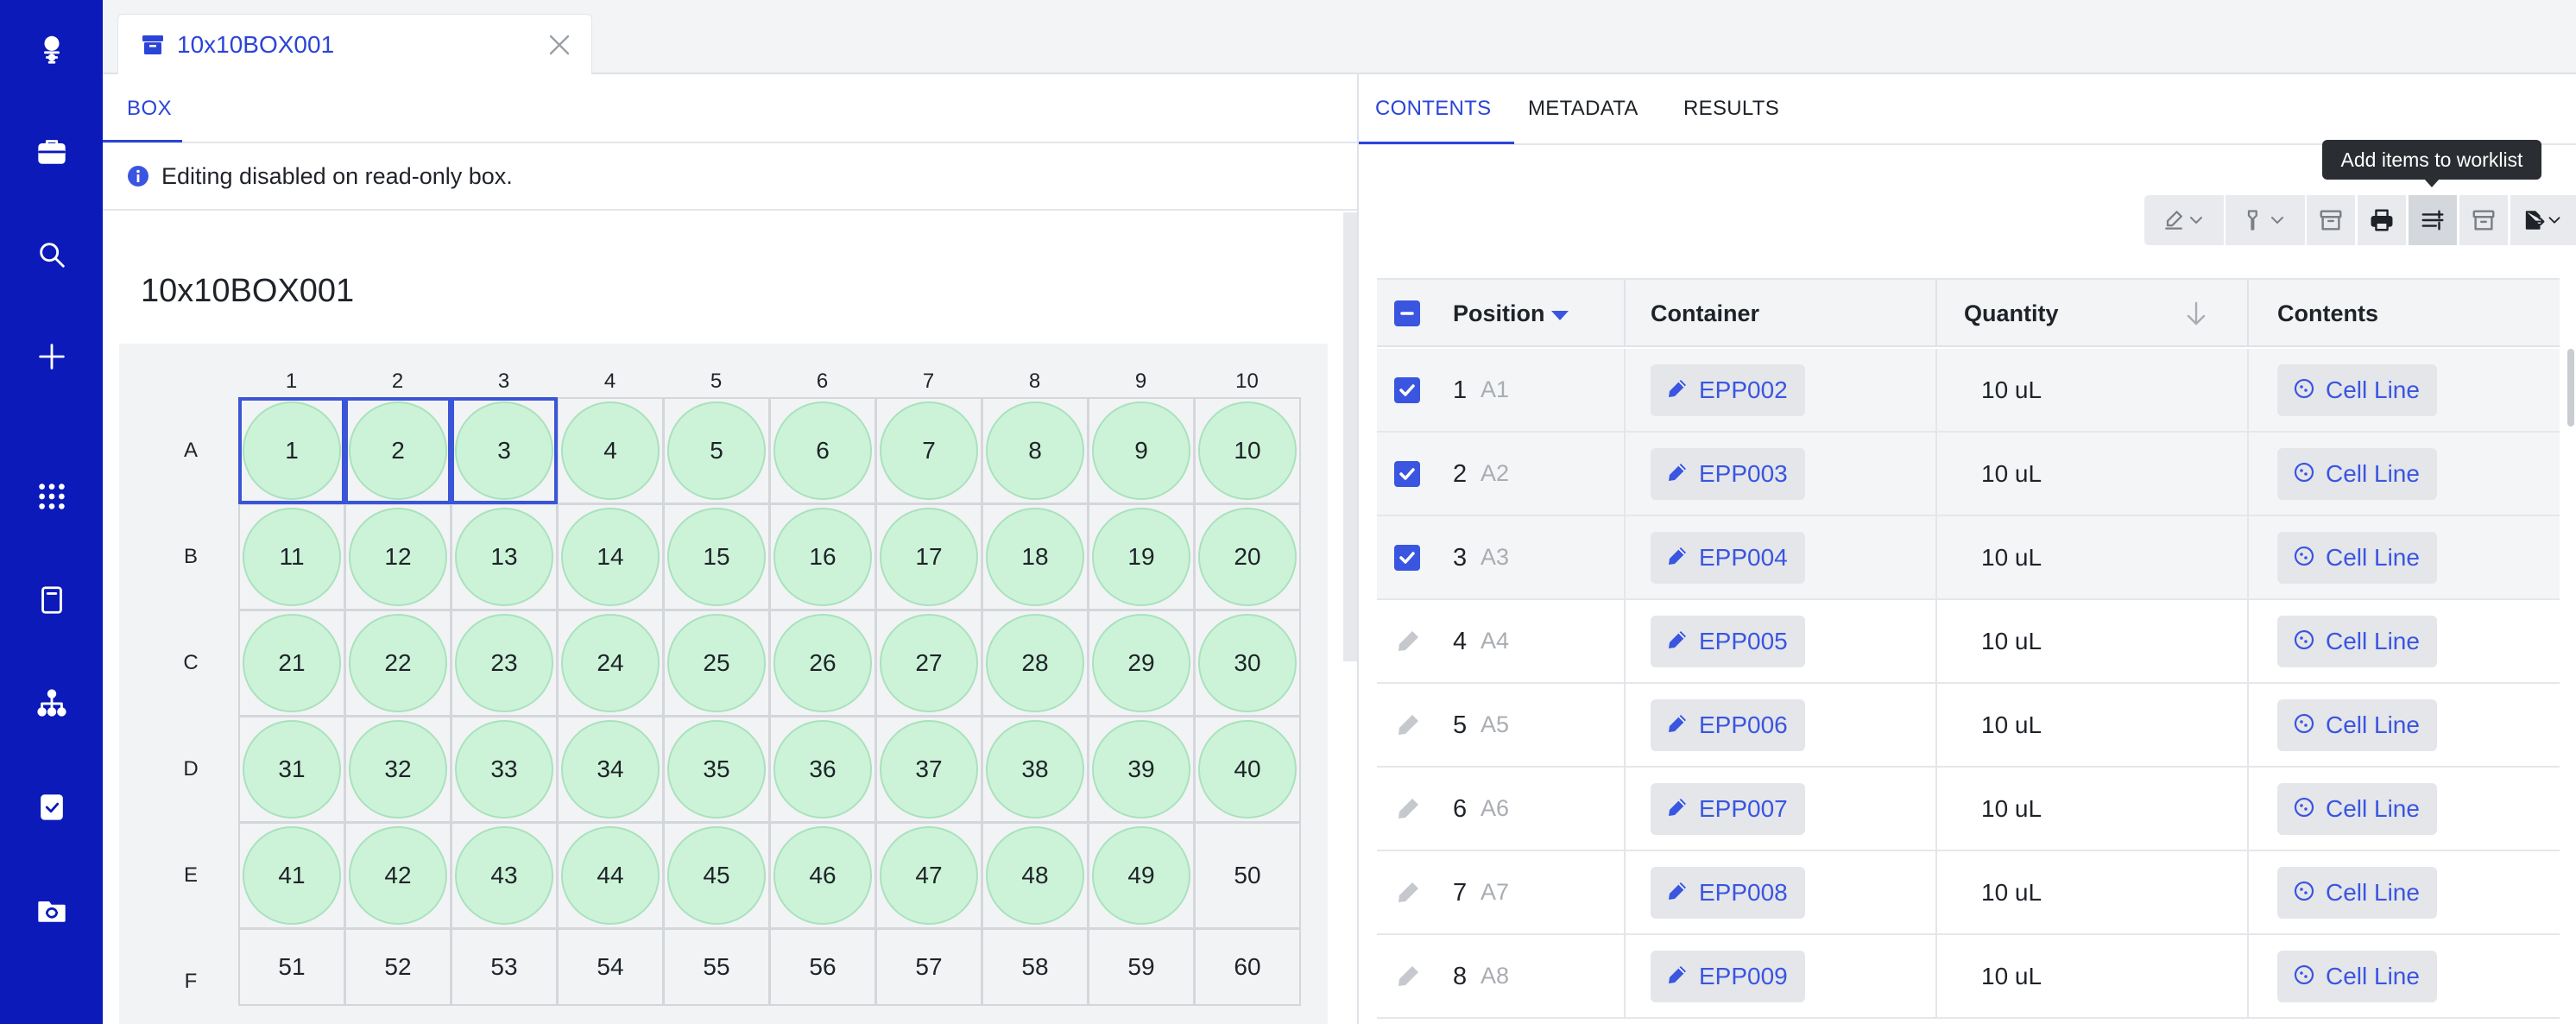  What do you see at coordinates (610, 875) in the screenshot?
I see `grid-well: 44` at bounding box center [610, 875].